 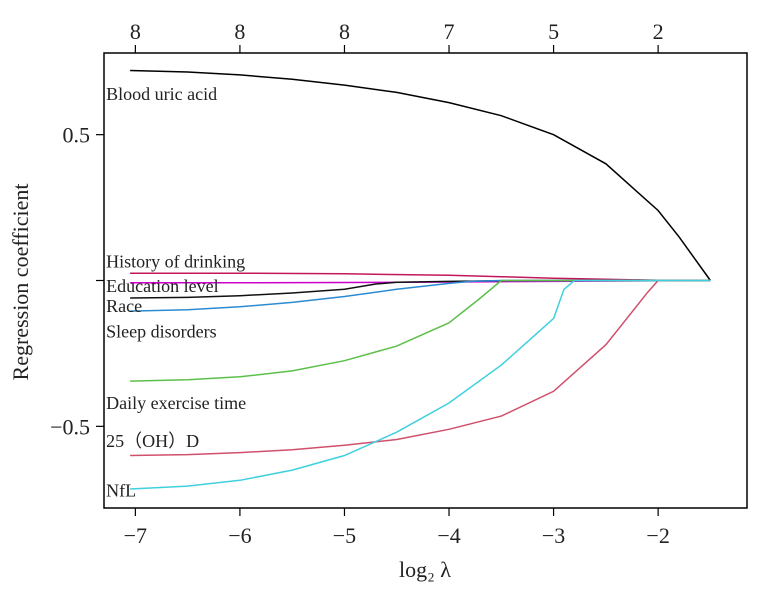 I want to click on top-tick-label-2: 8, so click(x=344, y=31).